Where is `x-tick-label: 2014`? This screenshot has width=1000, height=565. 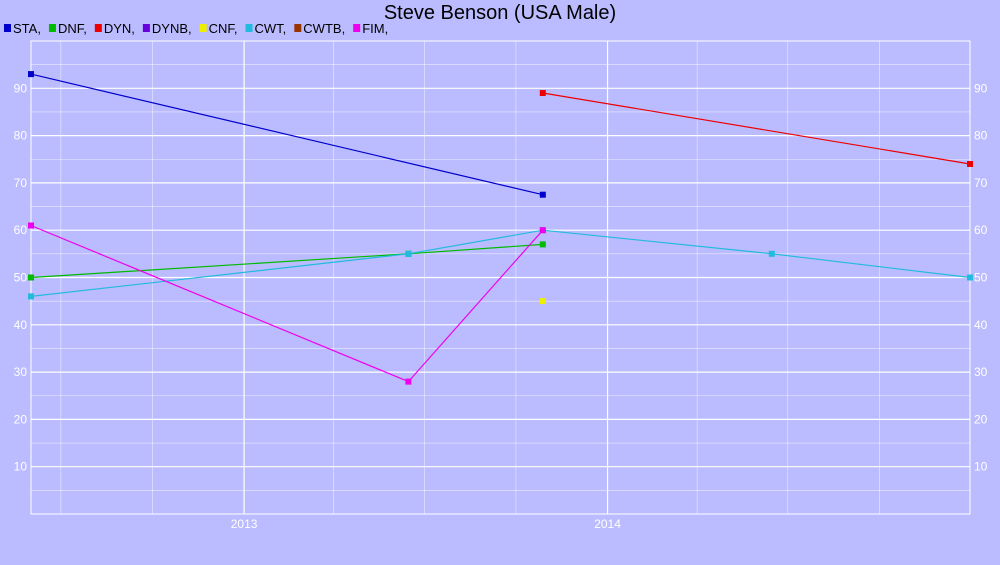
x-tick-label: 2014 is located at coordinates (607, 524).